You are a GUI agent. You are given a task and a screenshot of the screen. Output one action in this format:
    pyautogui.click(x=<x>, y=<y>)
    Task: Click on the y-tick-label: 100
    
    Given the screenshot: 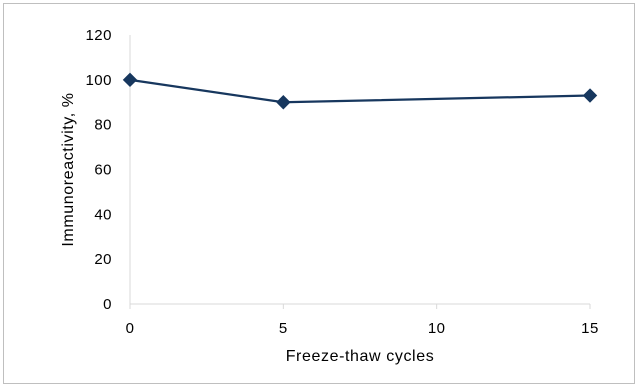 What is the action you would take?
    pyautogui.click(x=98, y=80)
    